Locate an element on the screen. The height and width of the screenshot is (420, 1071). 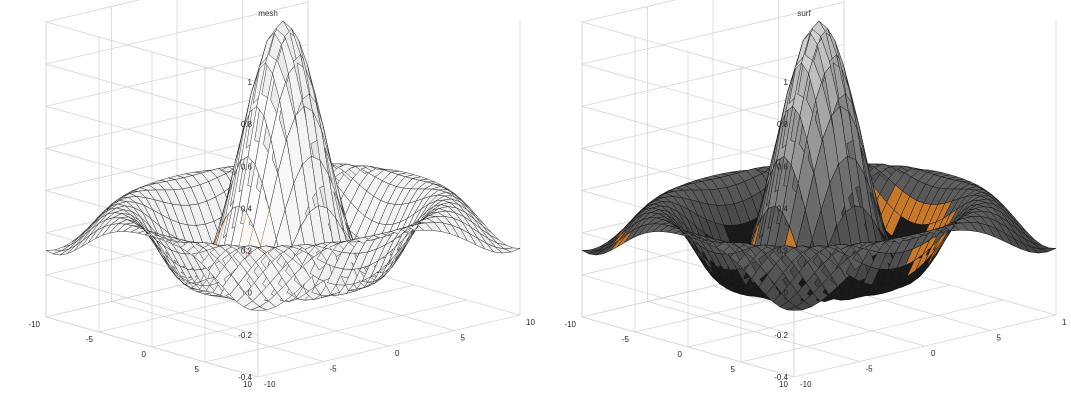
x-tick-label: 10 is located at coordinates (530, 322).